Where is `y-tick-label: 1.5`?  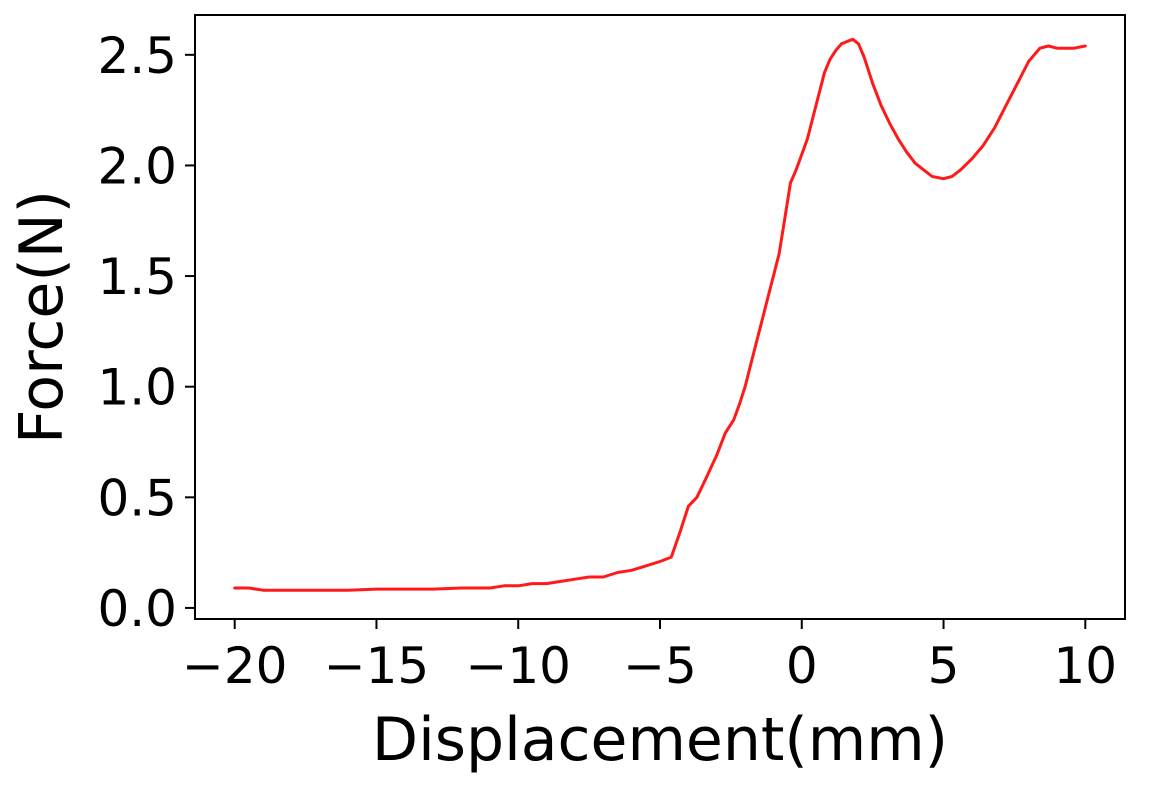 y-tick-label: 1.5 is located at coordinates (137, 277).